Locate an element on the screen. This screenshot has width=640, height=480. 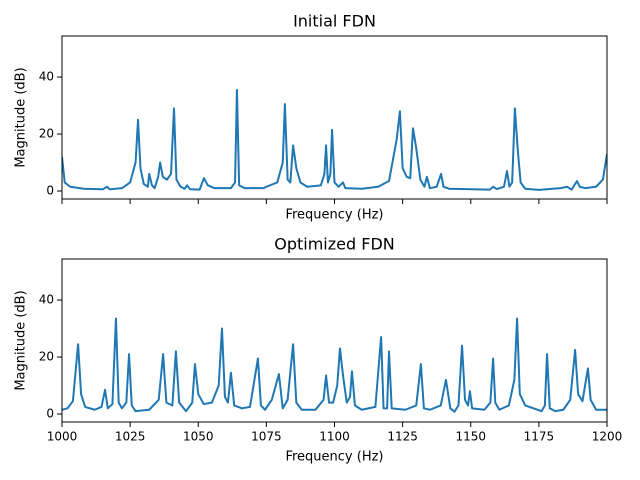
x-tick-label: 1150 is located at coordinates (470, 437).